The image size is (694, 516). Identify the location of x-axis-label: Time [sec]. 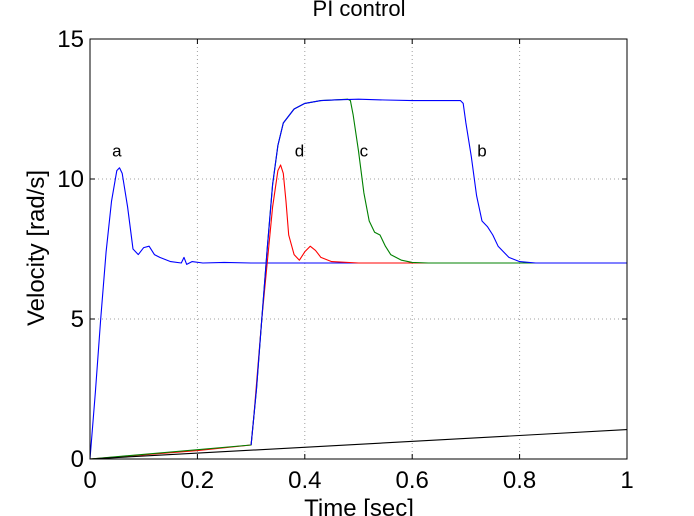
(359, 505).